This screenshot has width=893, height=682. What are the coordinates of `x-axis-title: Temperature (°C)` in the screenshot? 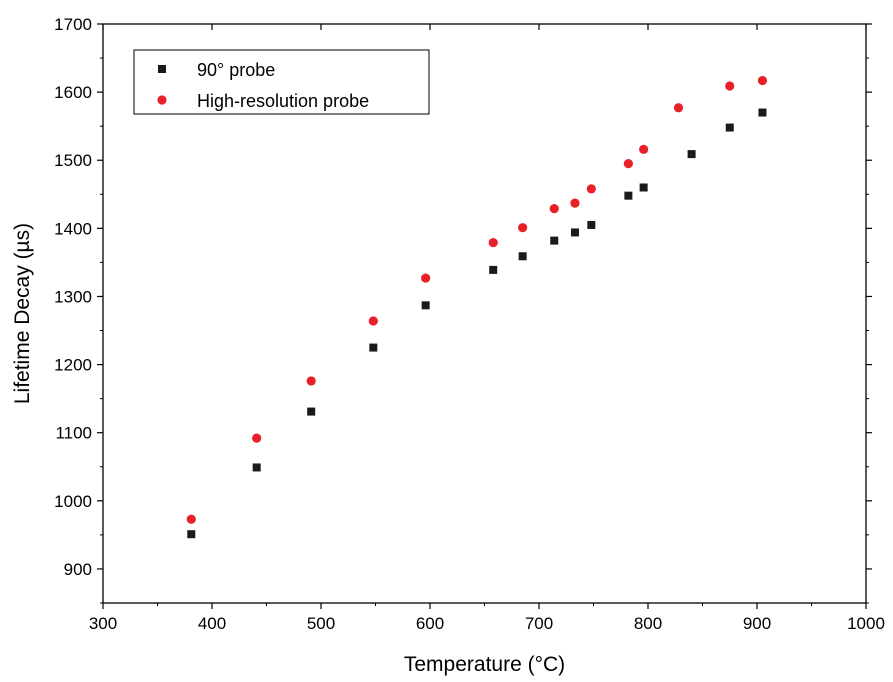 It's located at (484, 664).